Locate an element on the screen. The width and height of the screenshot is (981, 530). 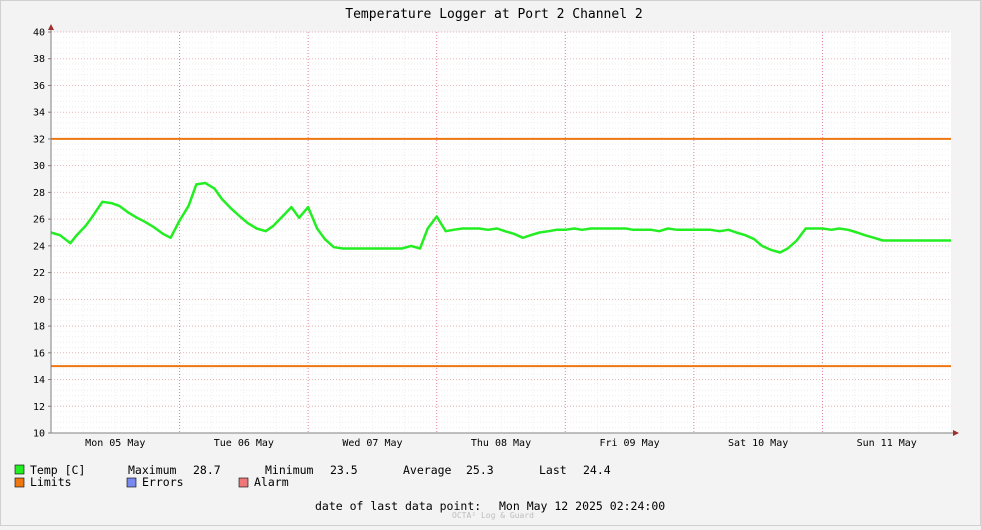
x-tick-label: Thu 08 May is located at coordinates (501, 443).